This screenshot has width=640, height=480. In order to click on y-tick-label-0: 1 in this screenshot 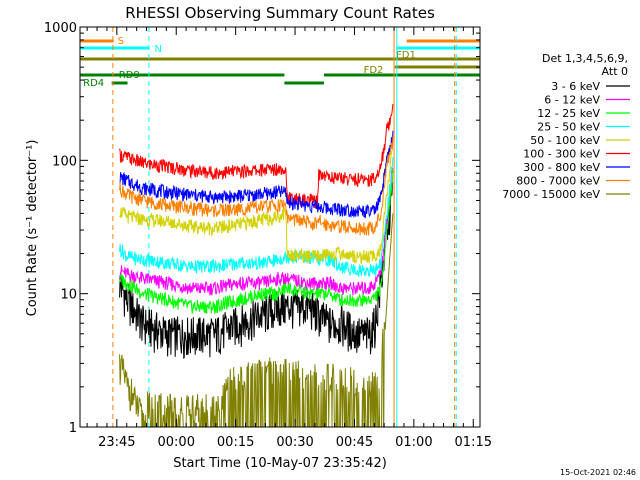, I will do `click(73, 428)`.